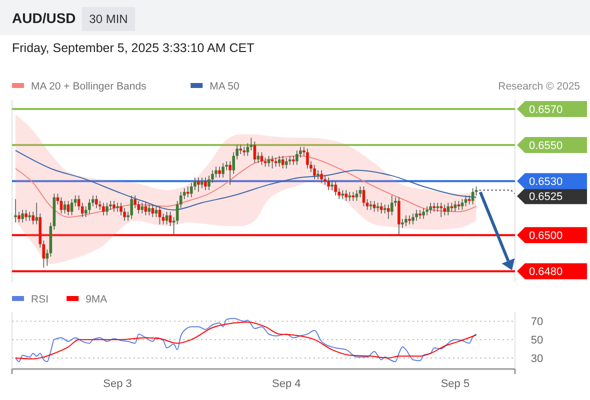  I want to click on y-tick-label: 70, so click(537, 322).